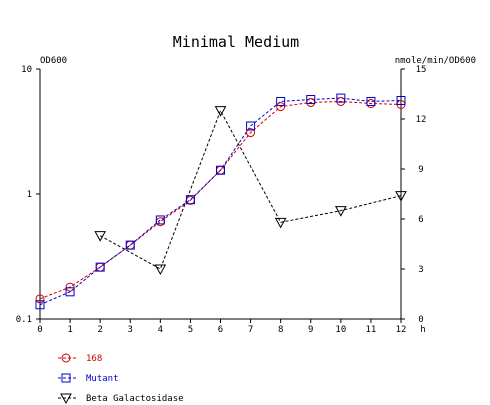  What do you see at coordinates (24, 320) in the screenshot?
I see `y-left-tick-label: 0.1` at bounding box center [24, 320].